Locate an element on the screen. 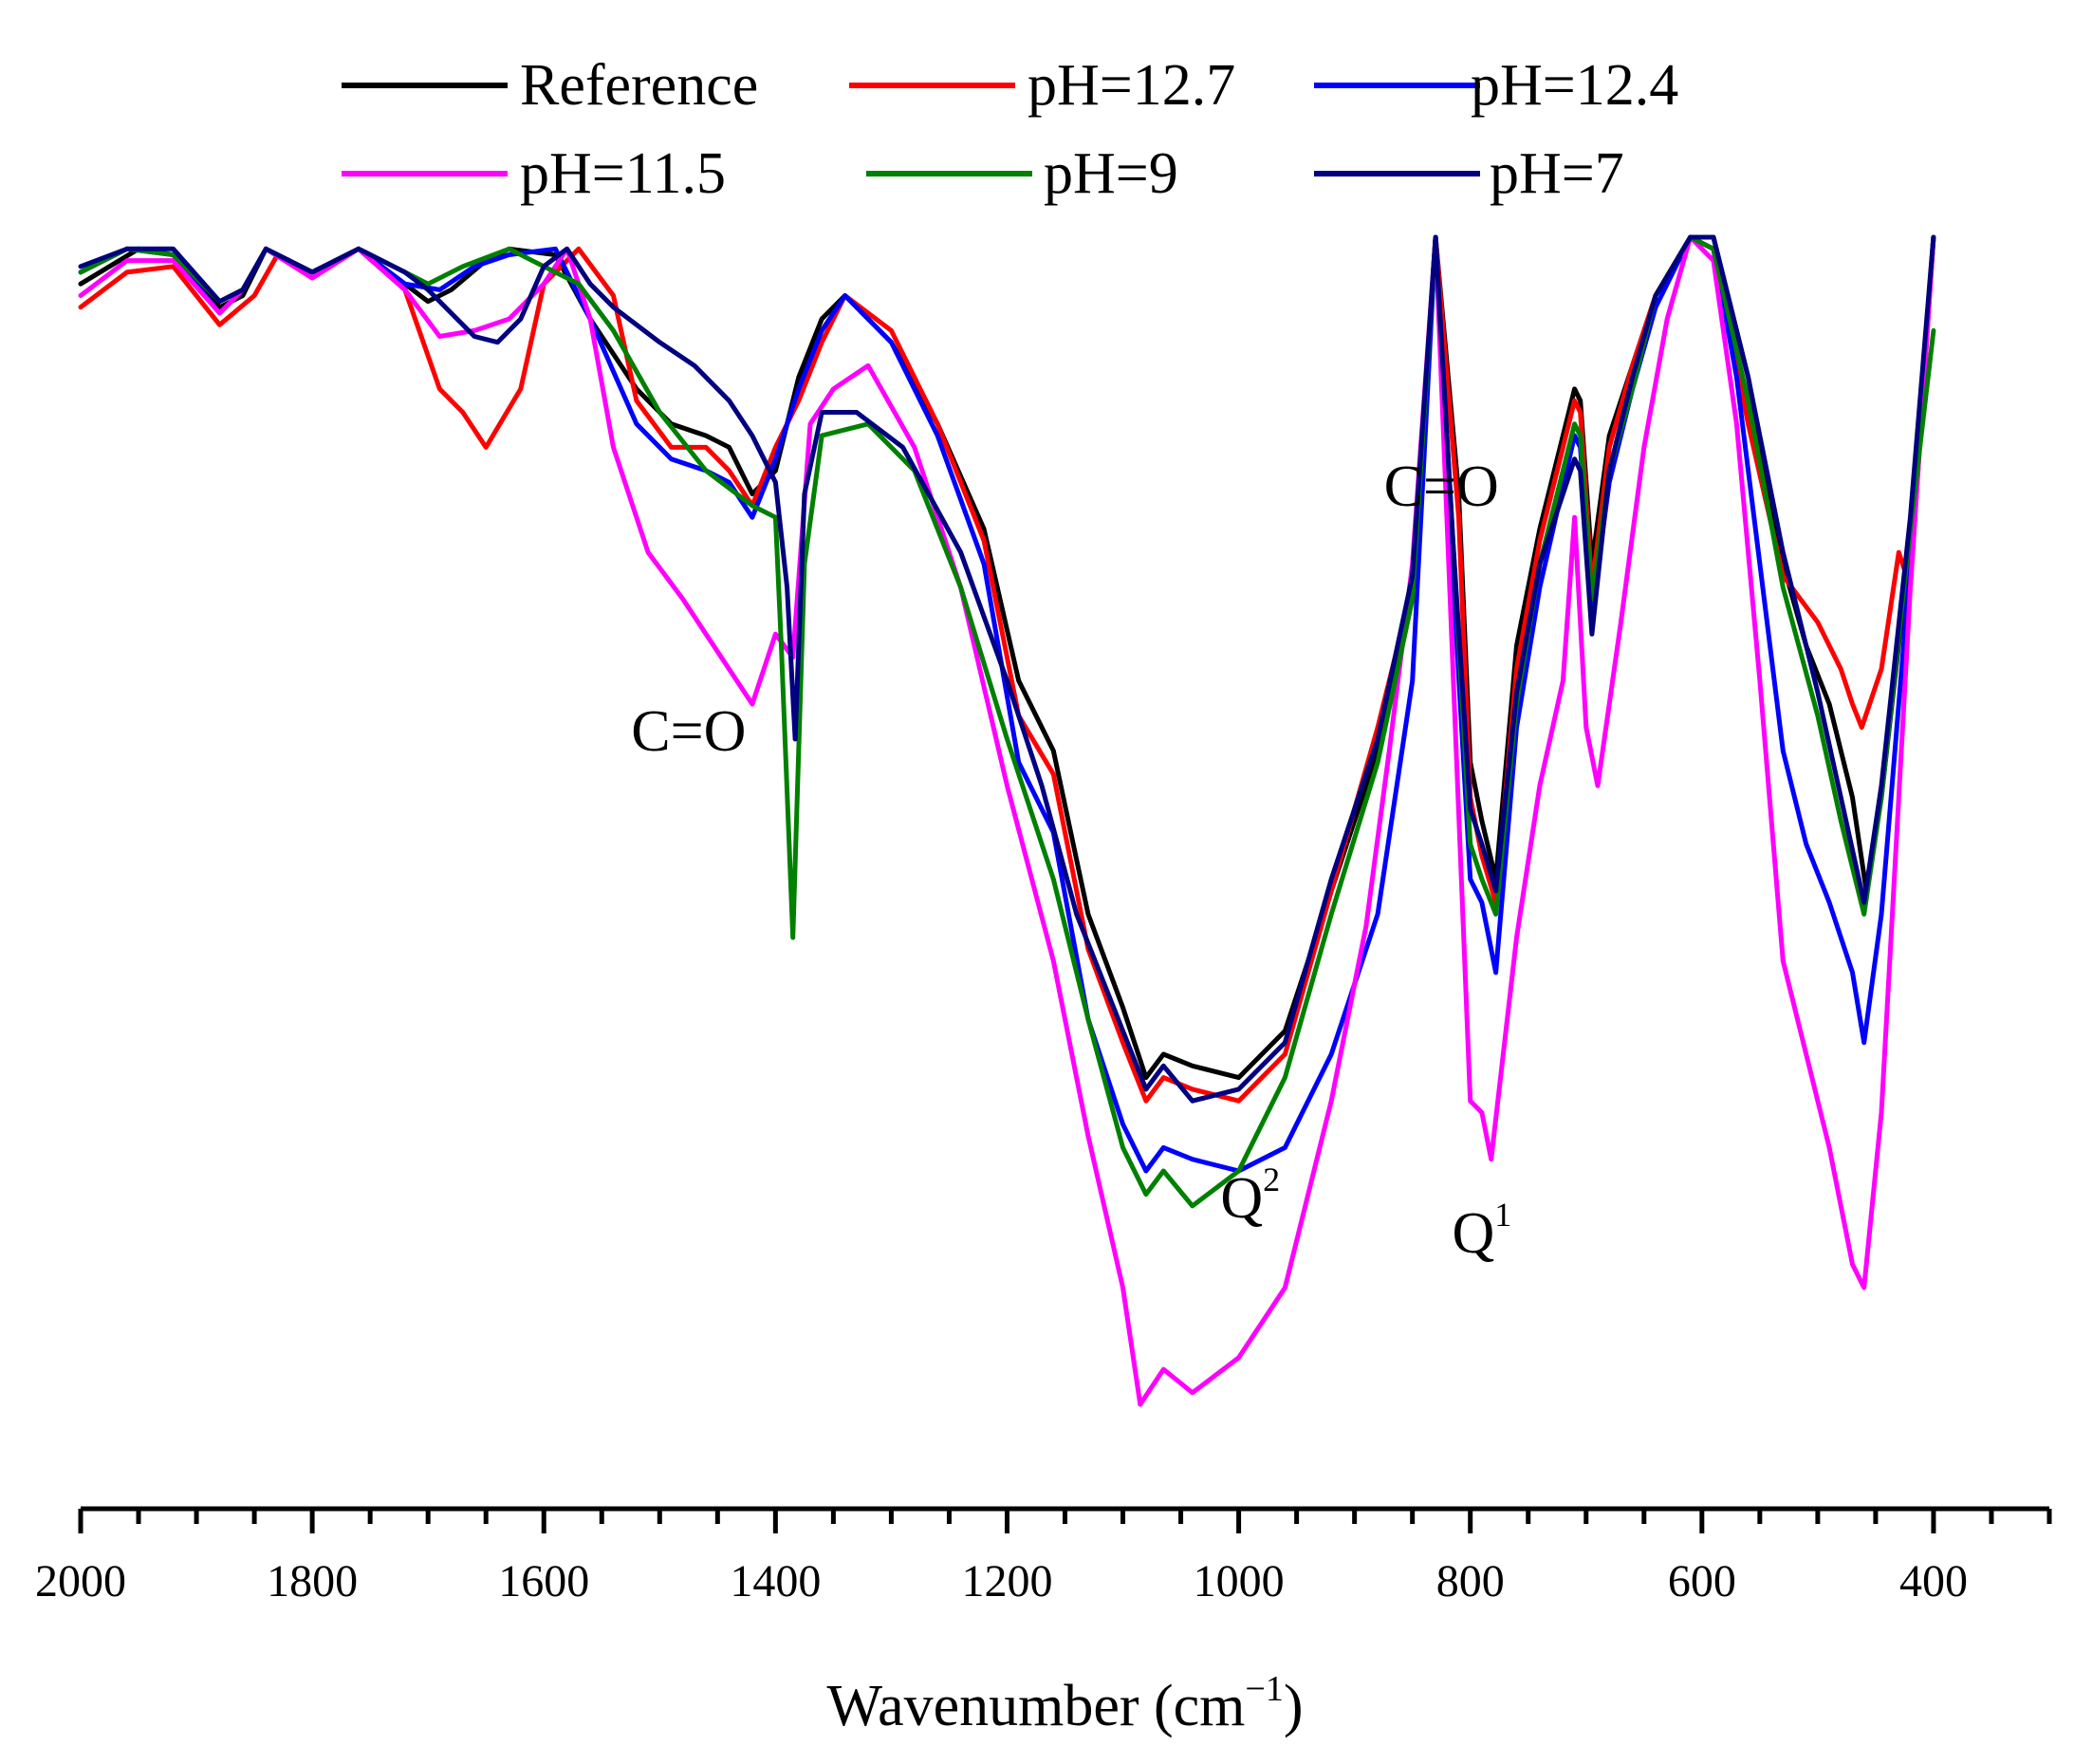  legend-item-ph-12-4: pH=12.4 is located at coordinates (1496, 85).